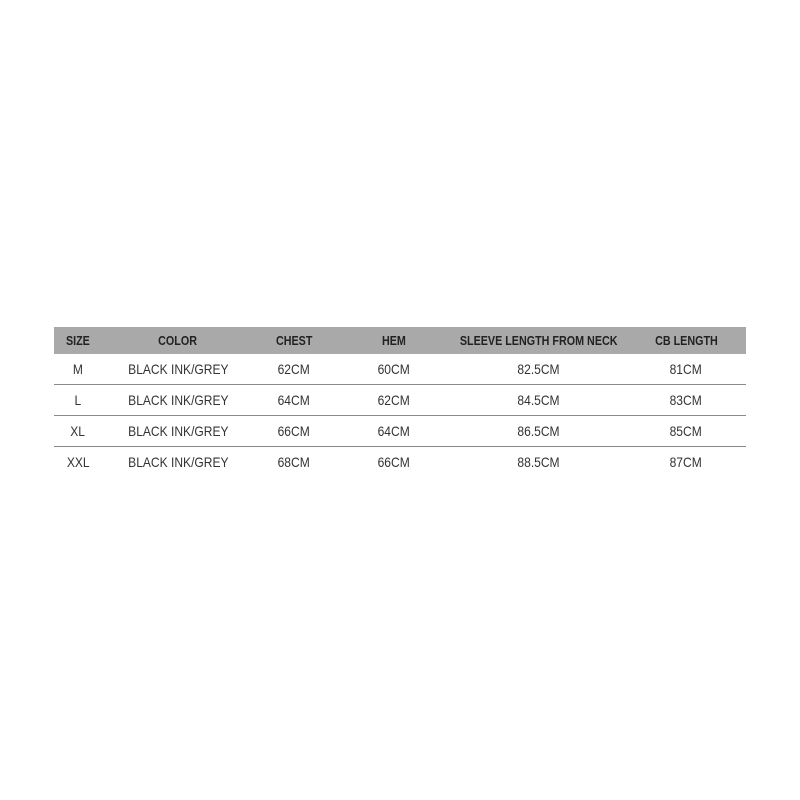 The image size is (800, 800). Describe the element at coordinates (686, 431) in the screenshot. I see `cell-cb-length: 85CM` at that location.